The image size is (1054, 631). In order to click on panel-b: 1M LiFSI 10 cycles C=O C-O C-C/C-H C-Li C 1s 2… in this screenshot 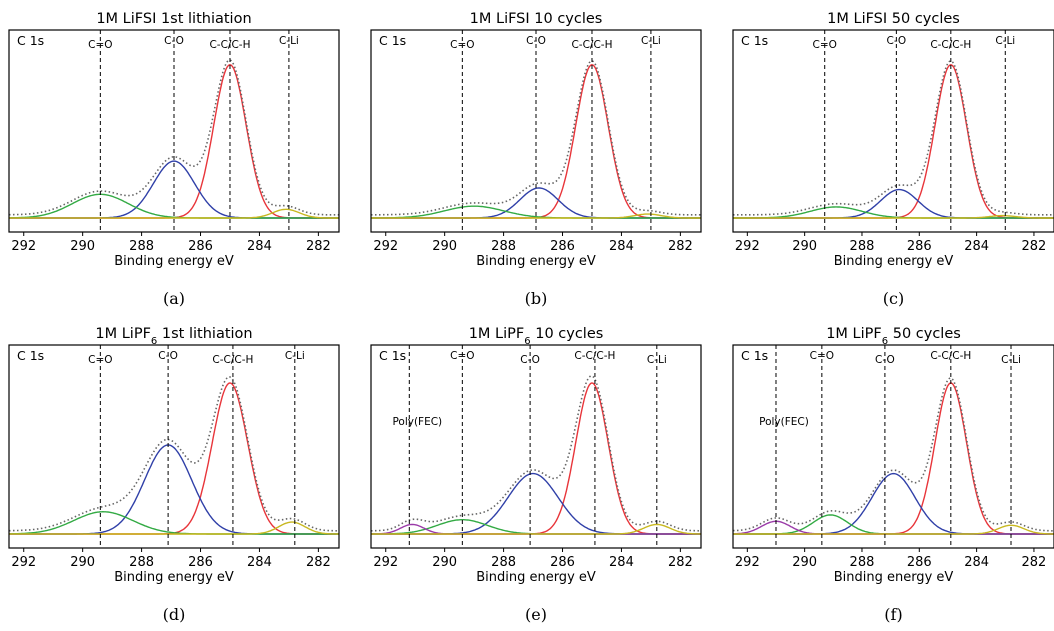, I will do `click(536, 159)`.